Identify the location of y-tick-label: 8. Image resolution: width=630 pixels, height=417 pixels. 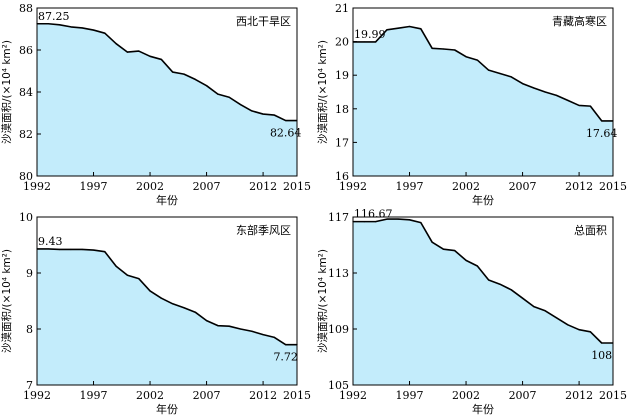
(29, 329).